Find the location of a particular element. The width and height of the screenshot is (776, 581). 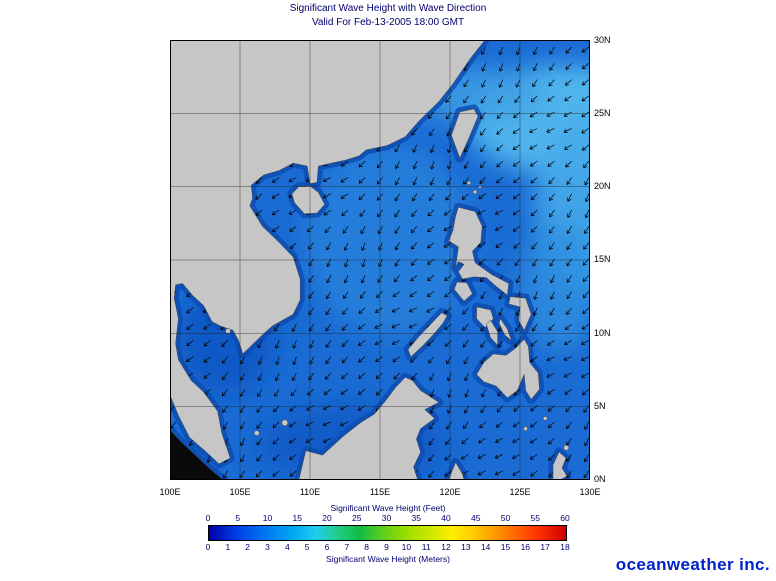

land-morotai-island is located at coordinates (566, 447).